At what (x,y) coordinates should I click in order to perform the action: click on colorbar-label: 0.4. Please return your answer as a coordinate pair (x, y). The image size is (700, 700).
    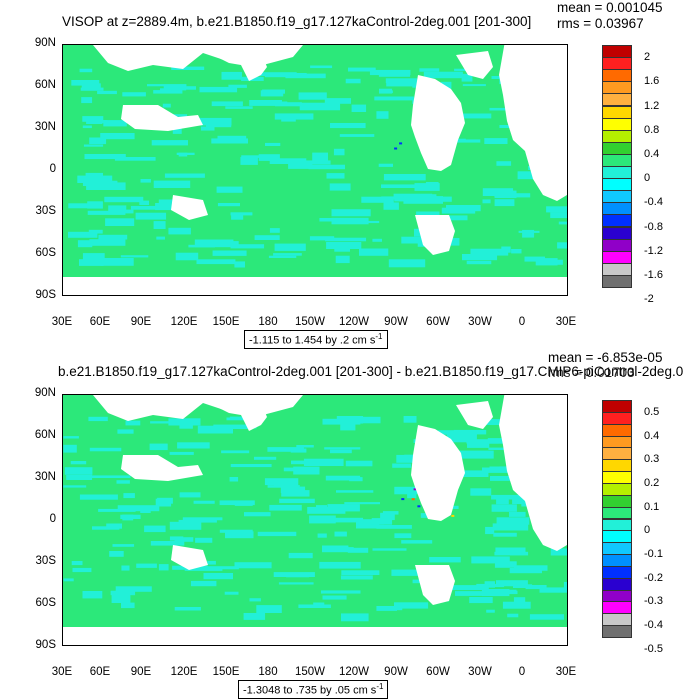
    Looking at the image, I should click on (652, 153).